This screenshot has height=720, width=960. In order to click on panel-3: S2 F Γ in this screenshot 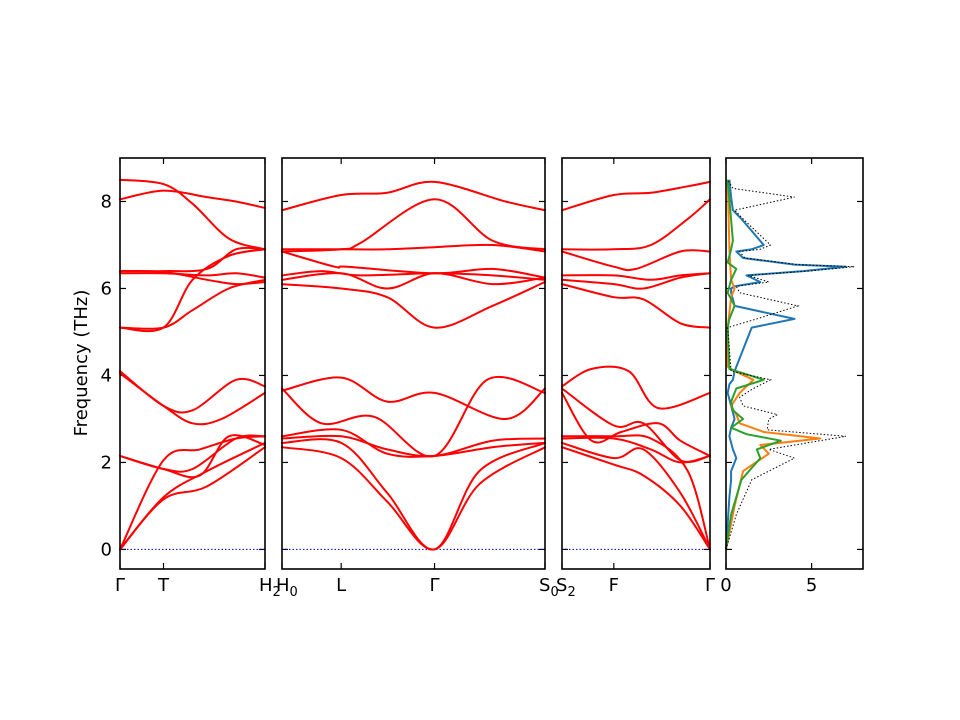, I will do `click(635, 378)`.